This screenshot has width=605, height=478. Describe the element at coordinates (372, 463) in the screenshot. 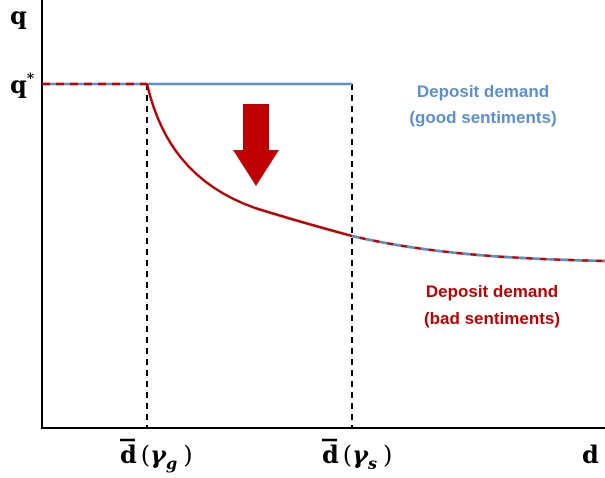

I see `marker-sub: s` at that location.